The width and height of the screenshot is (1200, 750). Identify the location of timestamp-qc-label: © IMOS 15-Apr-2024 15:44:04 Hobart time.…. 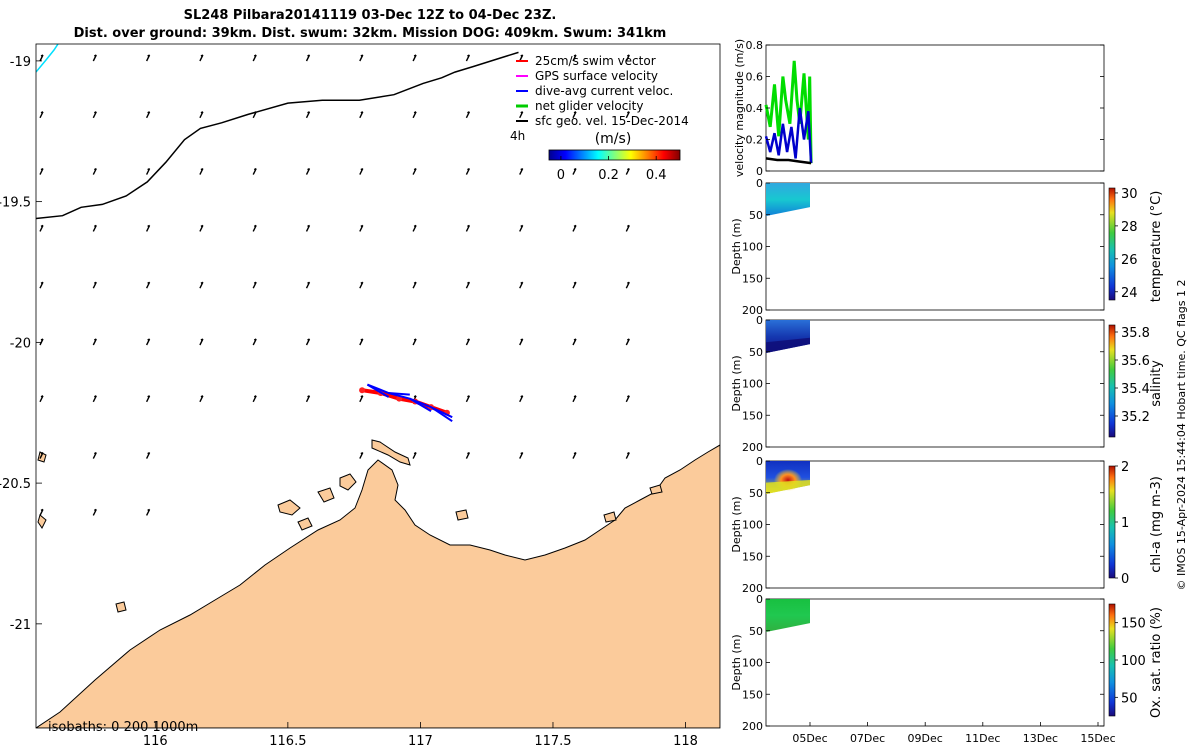
(1181, 435).